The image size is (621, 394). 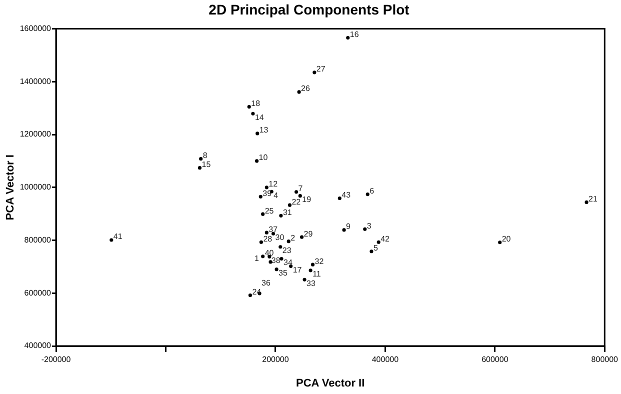 What do you see at coordinates (38, 239) in the screenshot?
I see `y-tick-label: 800000` at bounding box center [38, 239].